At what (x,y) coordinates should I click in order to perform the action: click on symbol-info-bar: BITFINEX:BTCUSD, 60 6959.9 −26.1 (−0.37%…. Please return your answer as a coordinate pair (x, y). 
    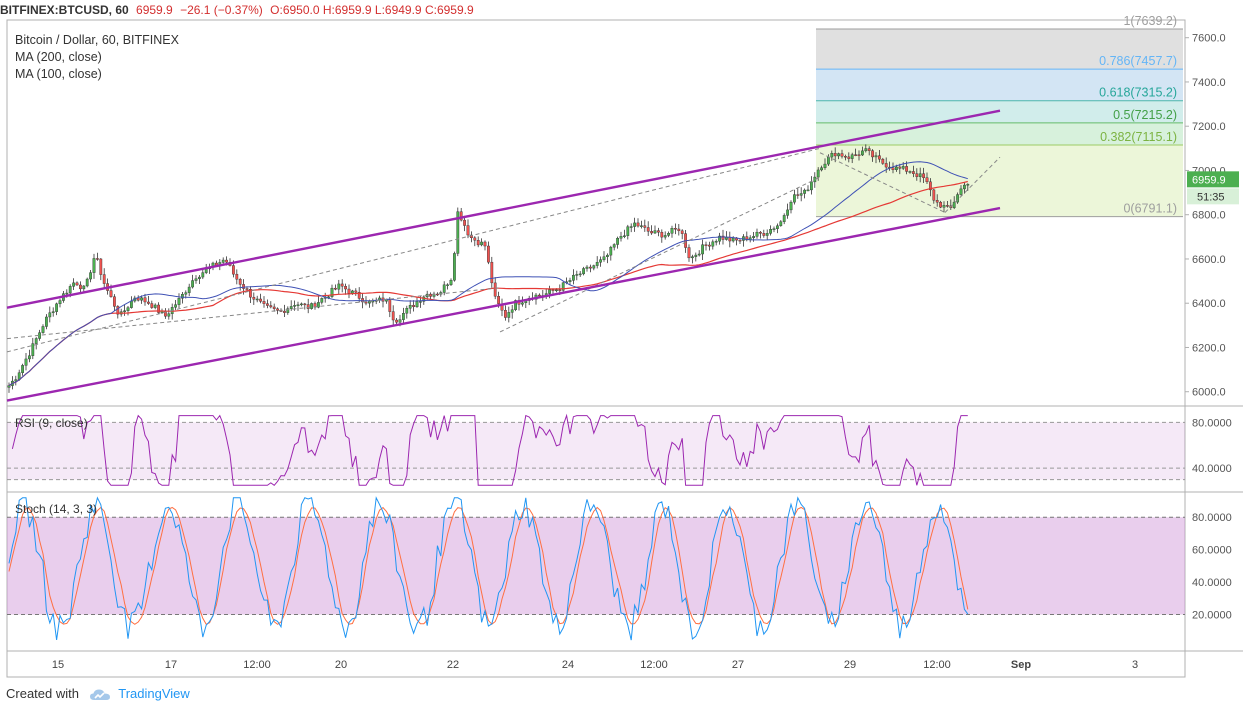
    Looking at the image, I should click on (621, 10).